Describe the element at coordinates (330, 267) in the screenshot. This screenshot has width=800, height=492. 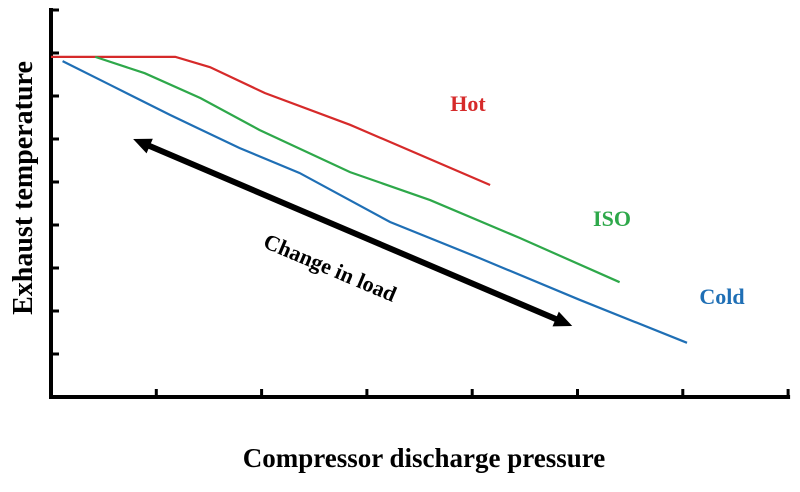
I see `arrow-annotation-label: Change in load` at that location.